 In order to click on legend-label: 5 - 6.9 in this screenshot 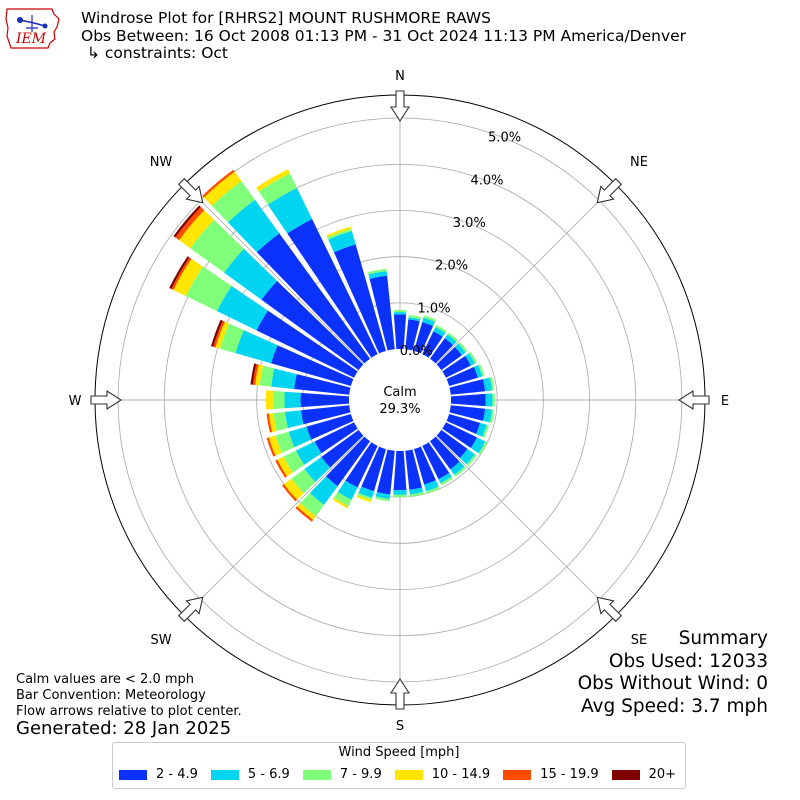, I will do `click(268, 774)`.